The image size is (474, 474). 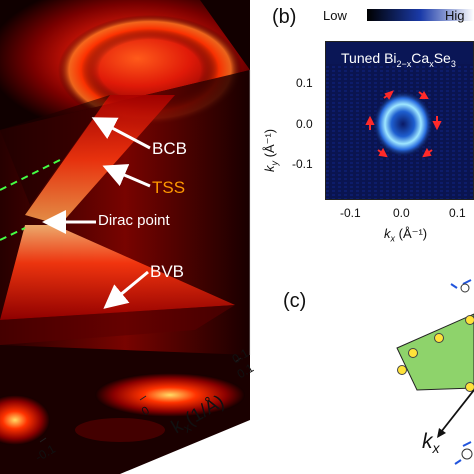 What do you see at coordinates (457, 213) in the screenshot?
I see `kx-tick-0-1: 0.1` at bounding box center [457, 213].